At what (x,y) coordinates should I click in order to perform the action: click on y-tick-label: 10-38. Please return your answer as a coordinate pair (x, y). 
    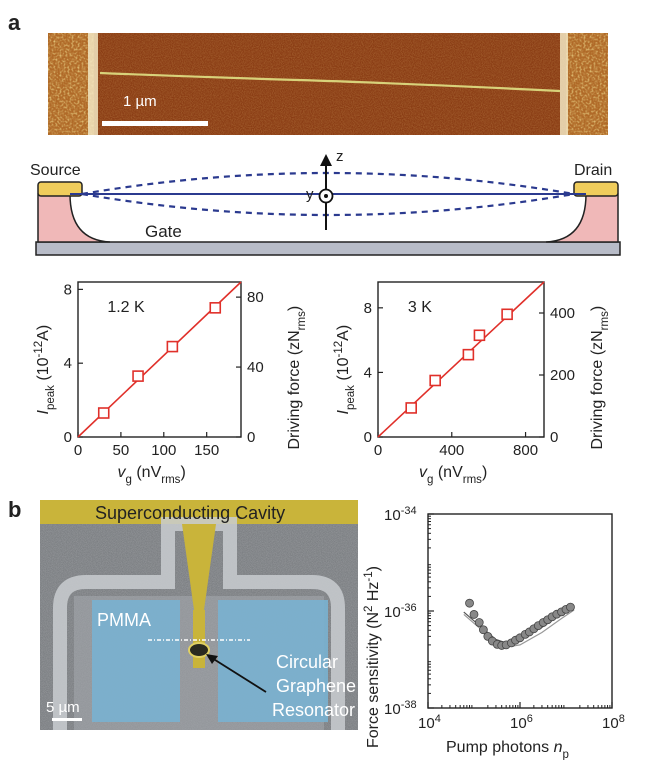
    Looking at the image, I should click on (400, 708).